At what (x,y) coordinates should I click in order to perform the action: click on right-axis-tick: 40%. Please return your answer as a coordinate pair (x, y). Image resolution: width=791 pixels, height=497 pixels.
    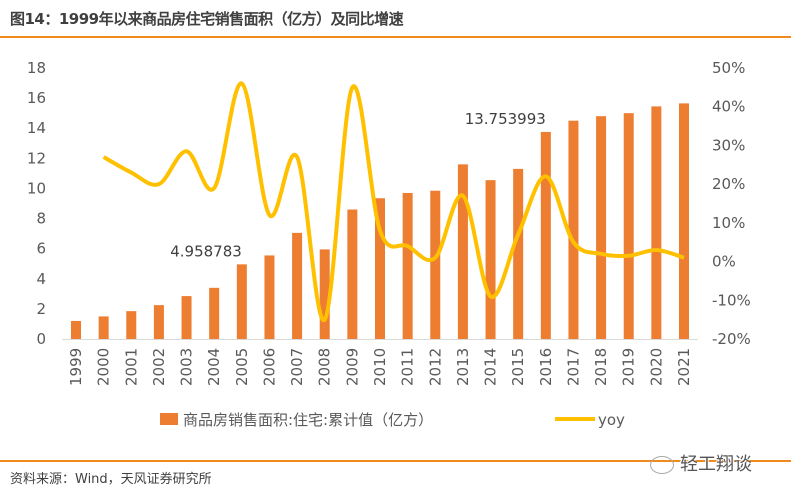
    Looking at the image, I should click on (728, 107).